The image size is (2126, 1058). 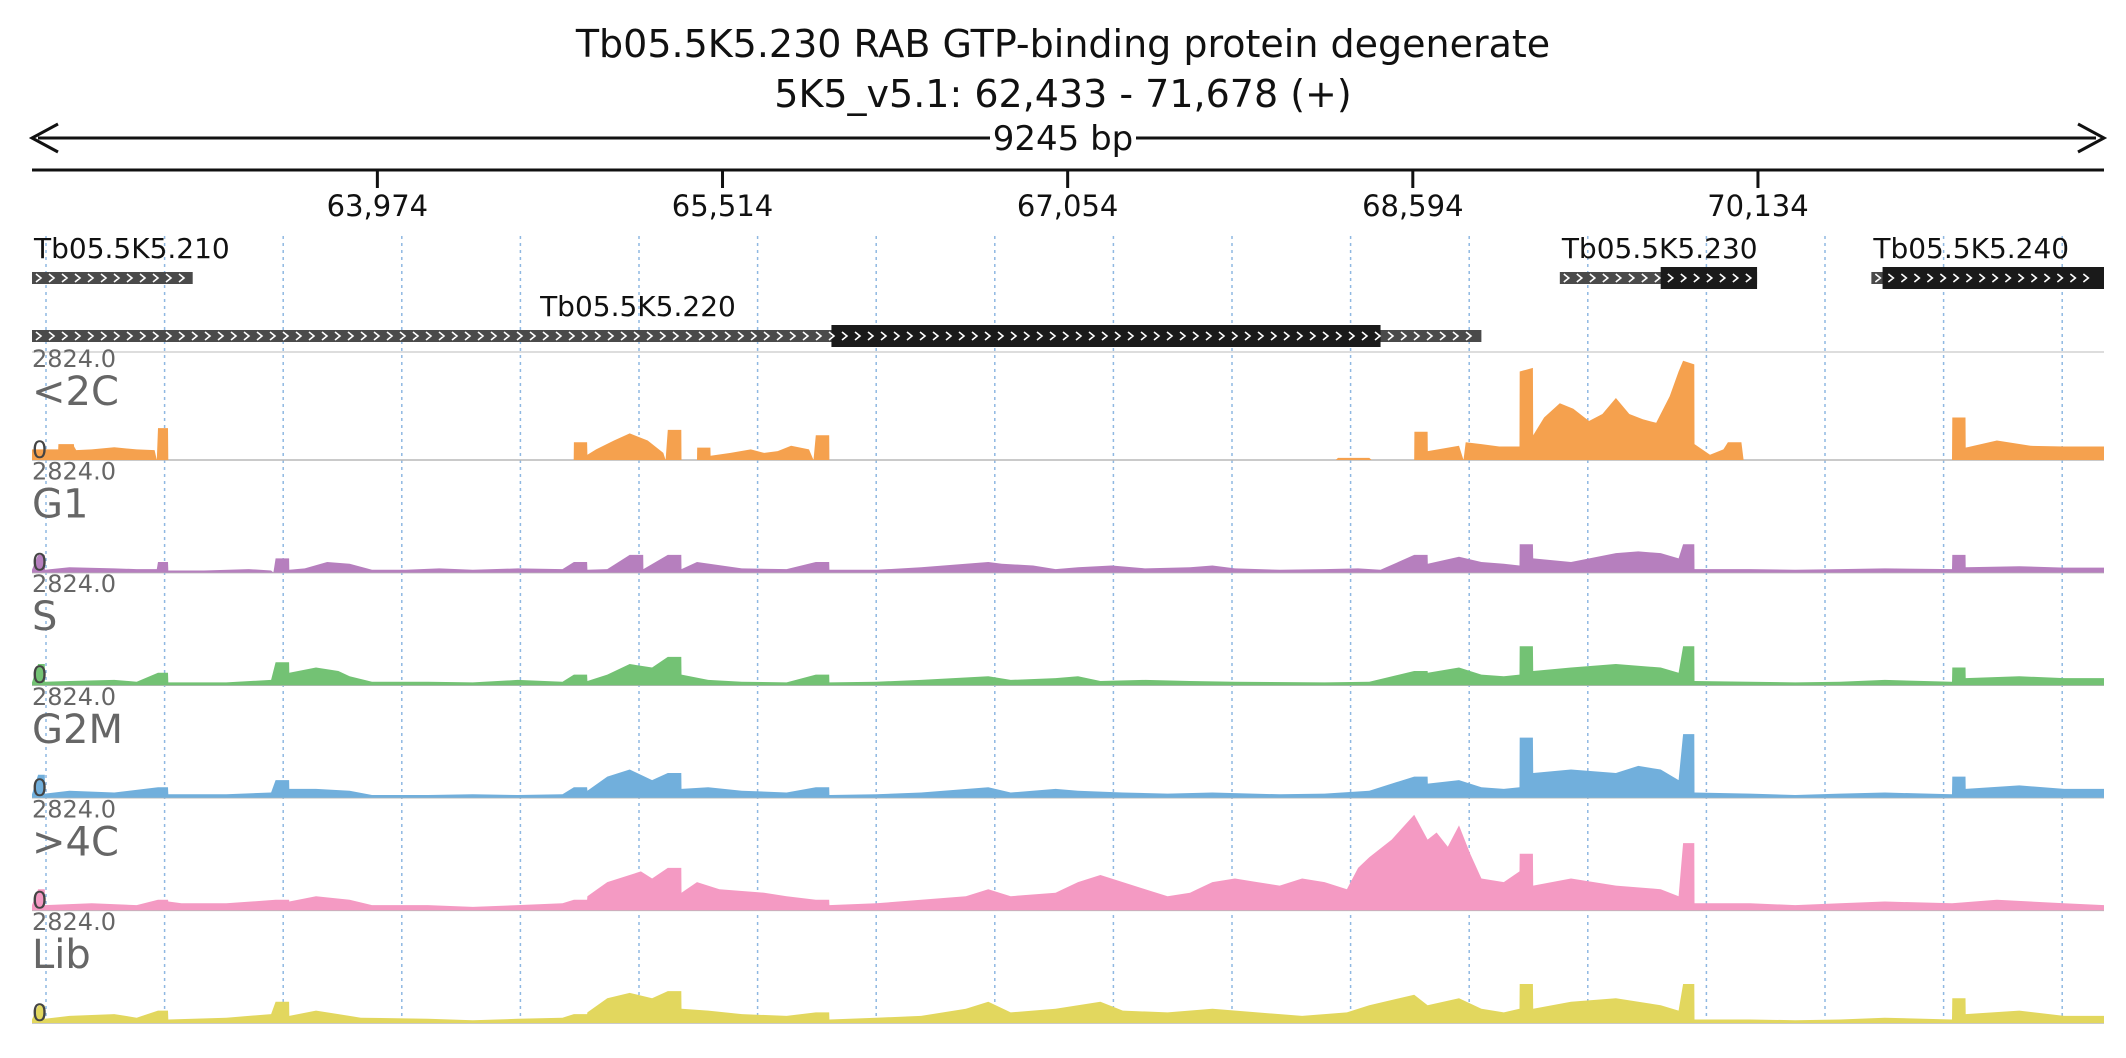 I want to click on span-arrow-left, so click(x=43, y=138).